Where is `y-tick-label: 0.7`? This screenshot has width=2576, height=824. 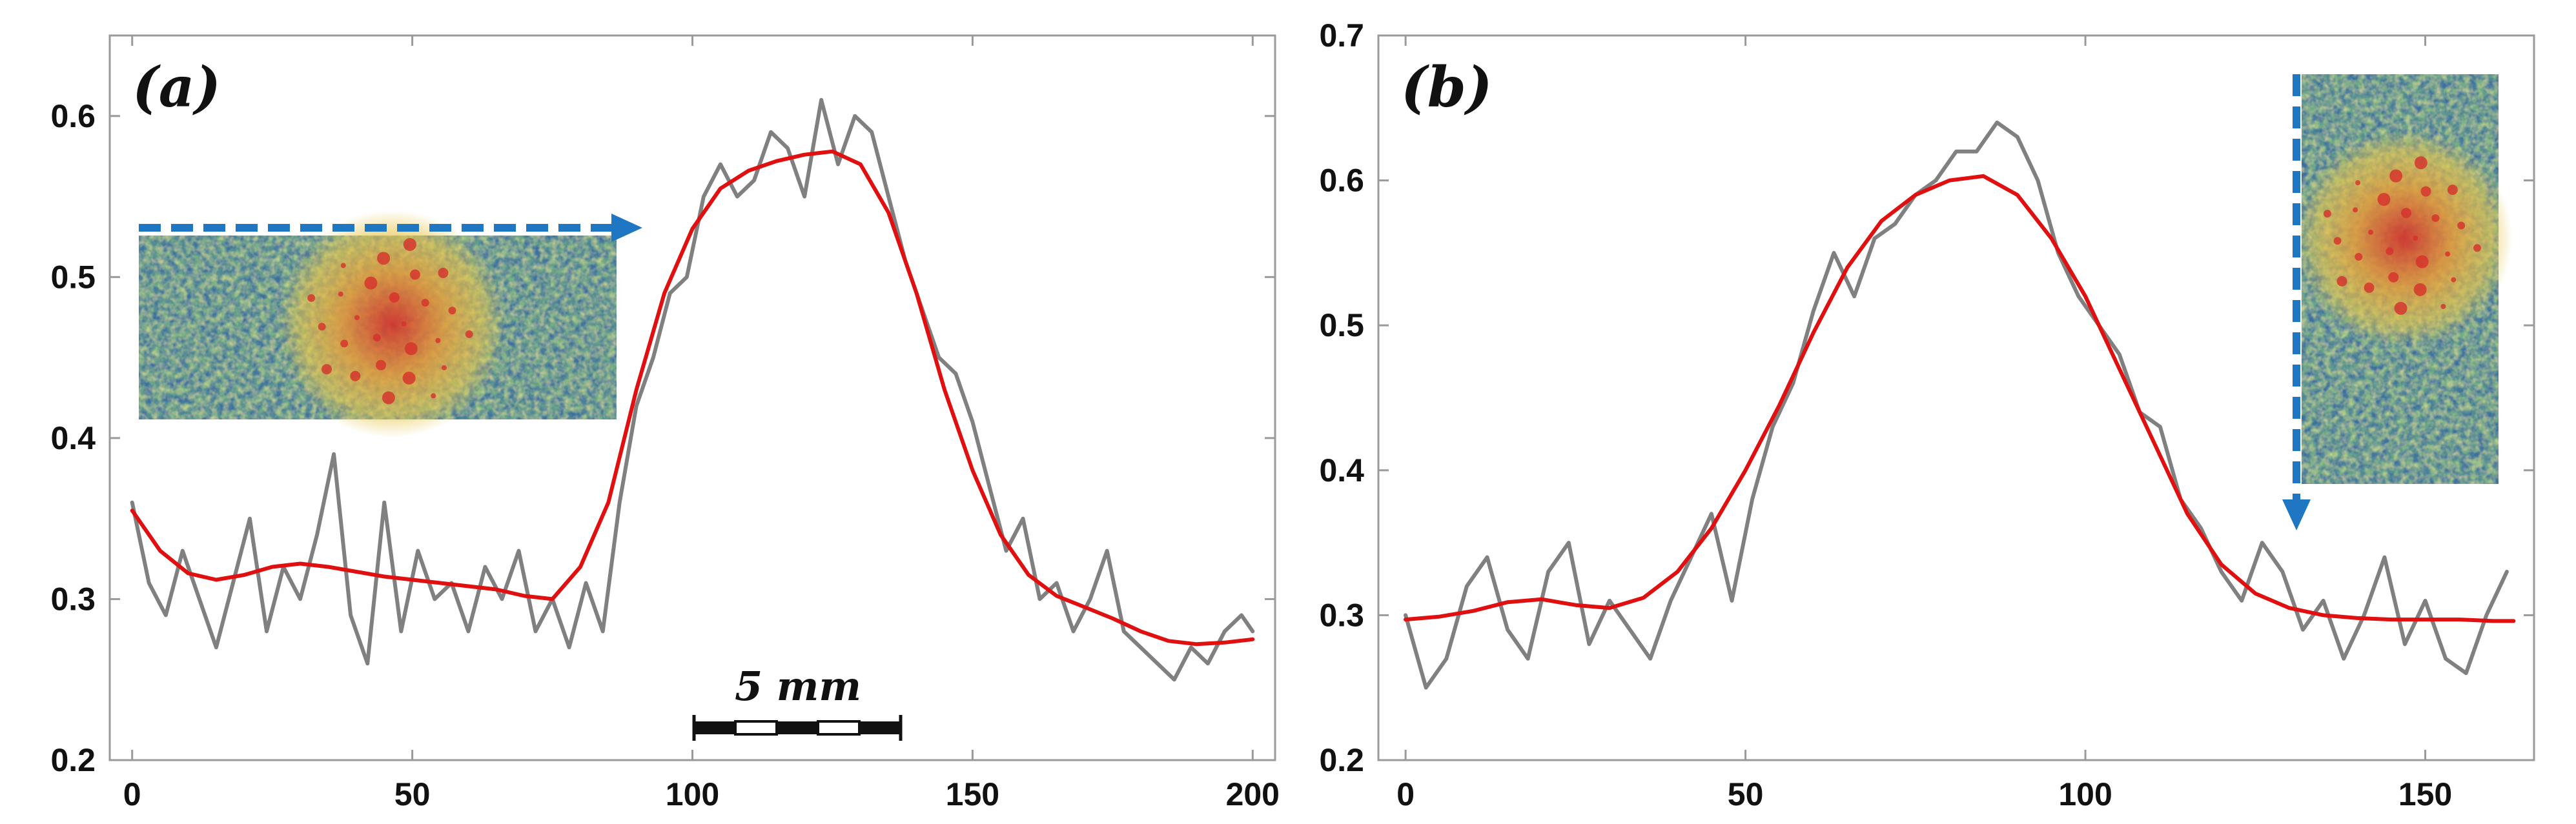
y-tick-label: 0.7 is located at coordinates (1341, 35).